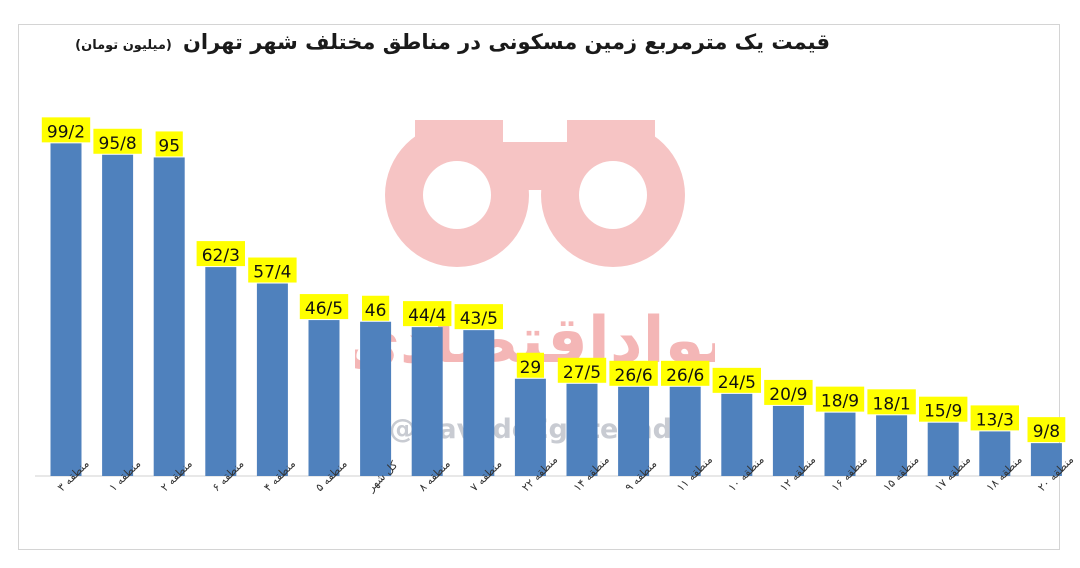 This screenshot has width=1080, height=568. I want to click on data-label: 13/3, so click(995, 420).